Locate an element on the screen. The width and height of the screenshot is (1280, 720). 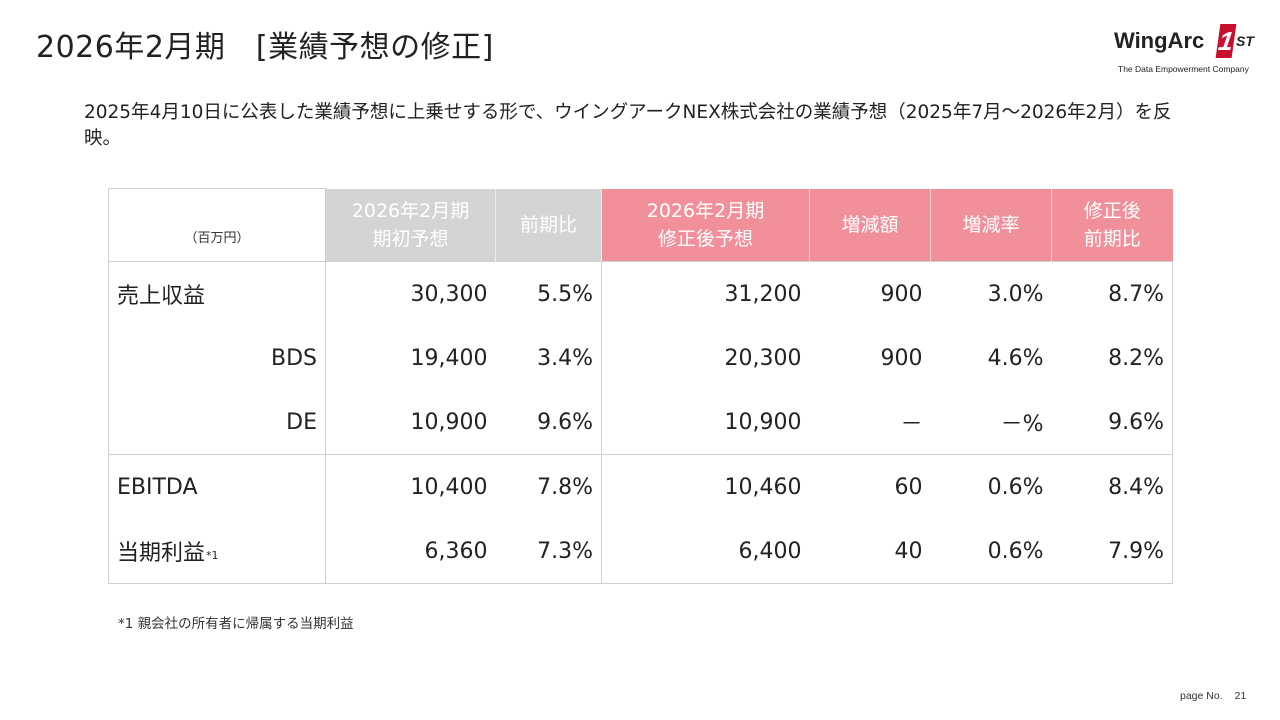
page-number-label: page No. is located at coordinates (1201, 696).